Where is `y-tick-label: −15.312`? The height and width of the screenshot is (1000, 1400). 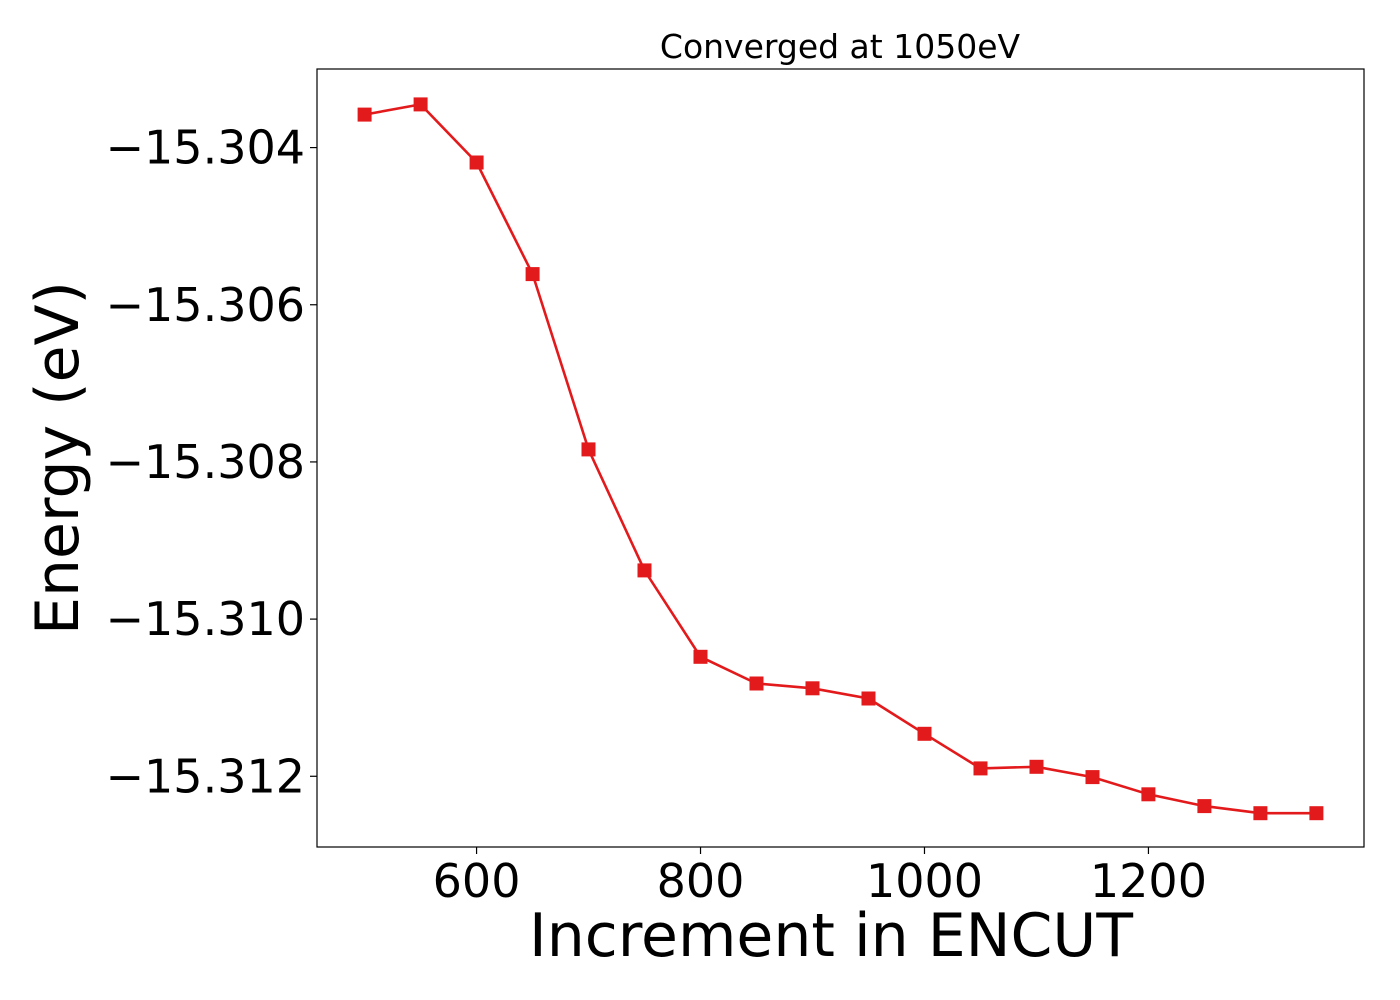 y-tick-label: −15.312 is located at coordinates (206, 776).